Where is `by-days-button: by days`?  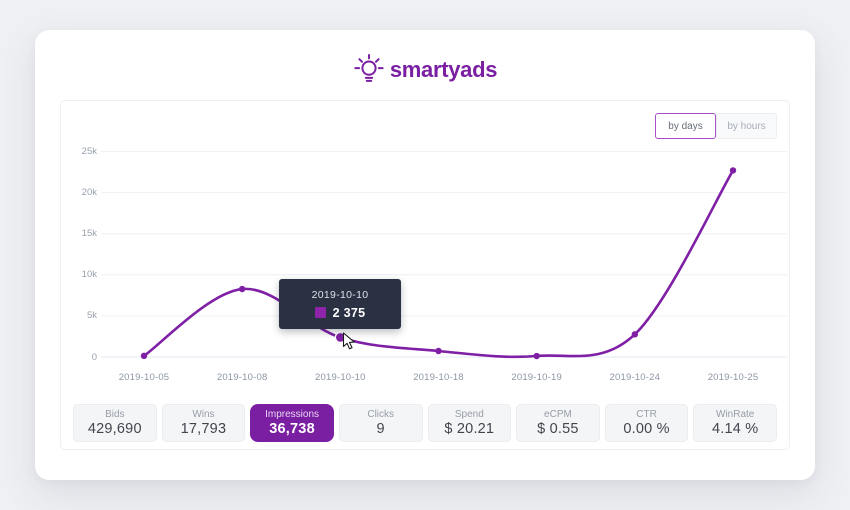
by-days-button: by days is located at coordinates (685, 126).